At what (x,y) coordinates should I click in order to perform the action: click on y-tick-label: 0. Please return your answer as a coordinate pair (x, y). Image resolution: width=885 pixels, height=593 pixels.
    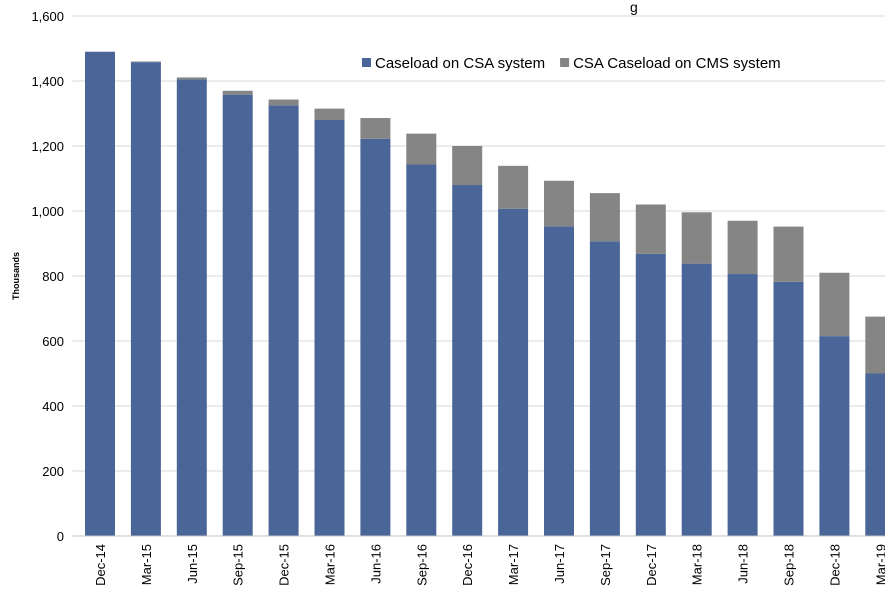
    Looking at the image, I should click on (60, 536).